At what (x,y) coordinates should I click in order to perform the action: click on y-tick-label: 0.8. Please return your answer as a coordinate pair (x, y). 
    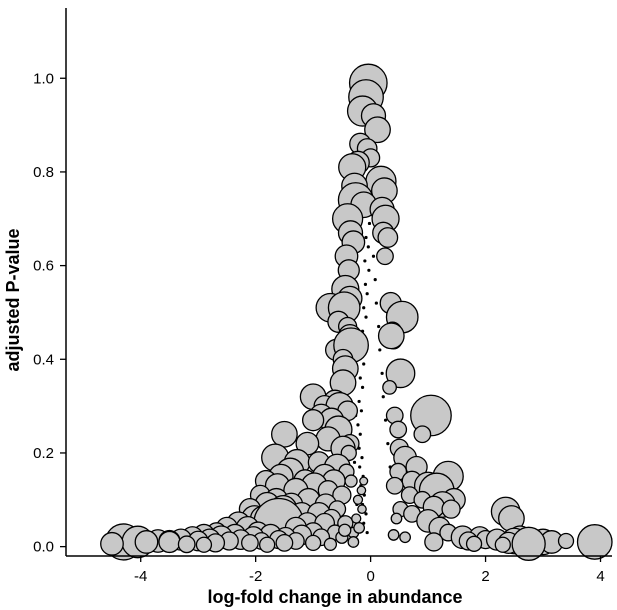
    Looking at the image, I should click on (43, 172).